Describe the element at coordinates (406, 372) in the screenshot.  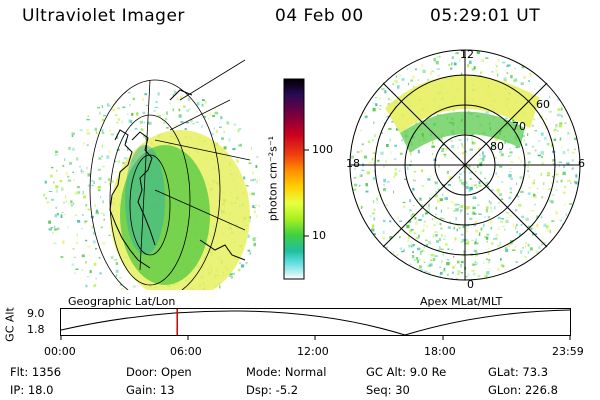
I see `gc-altitude-value: GC Alt: 9.0 Re` at that location.